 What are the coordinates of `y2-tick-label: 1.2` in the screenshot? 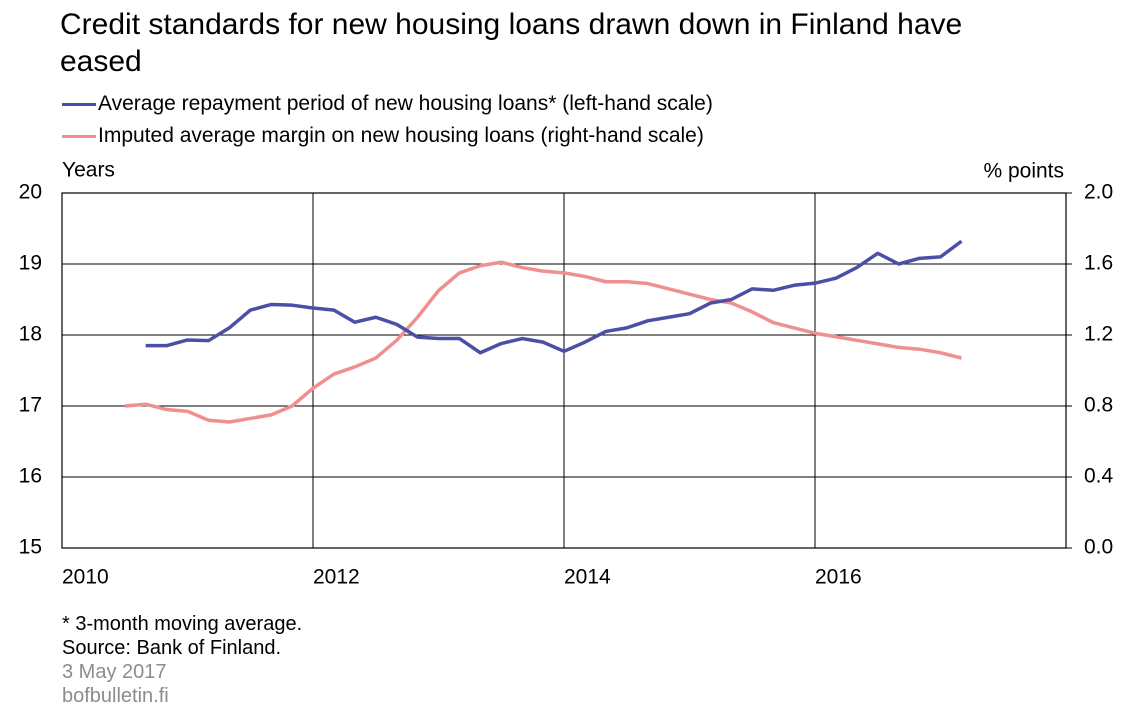 It's located at (1098, 334).